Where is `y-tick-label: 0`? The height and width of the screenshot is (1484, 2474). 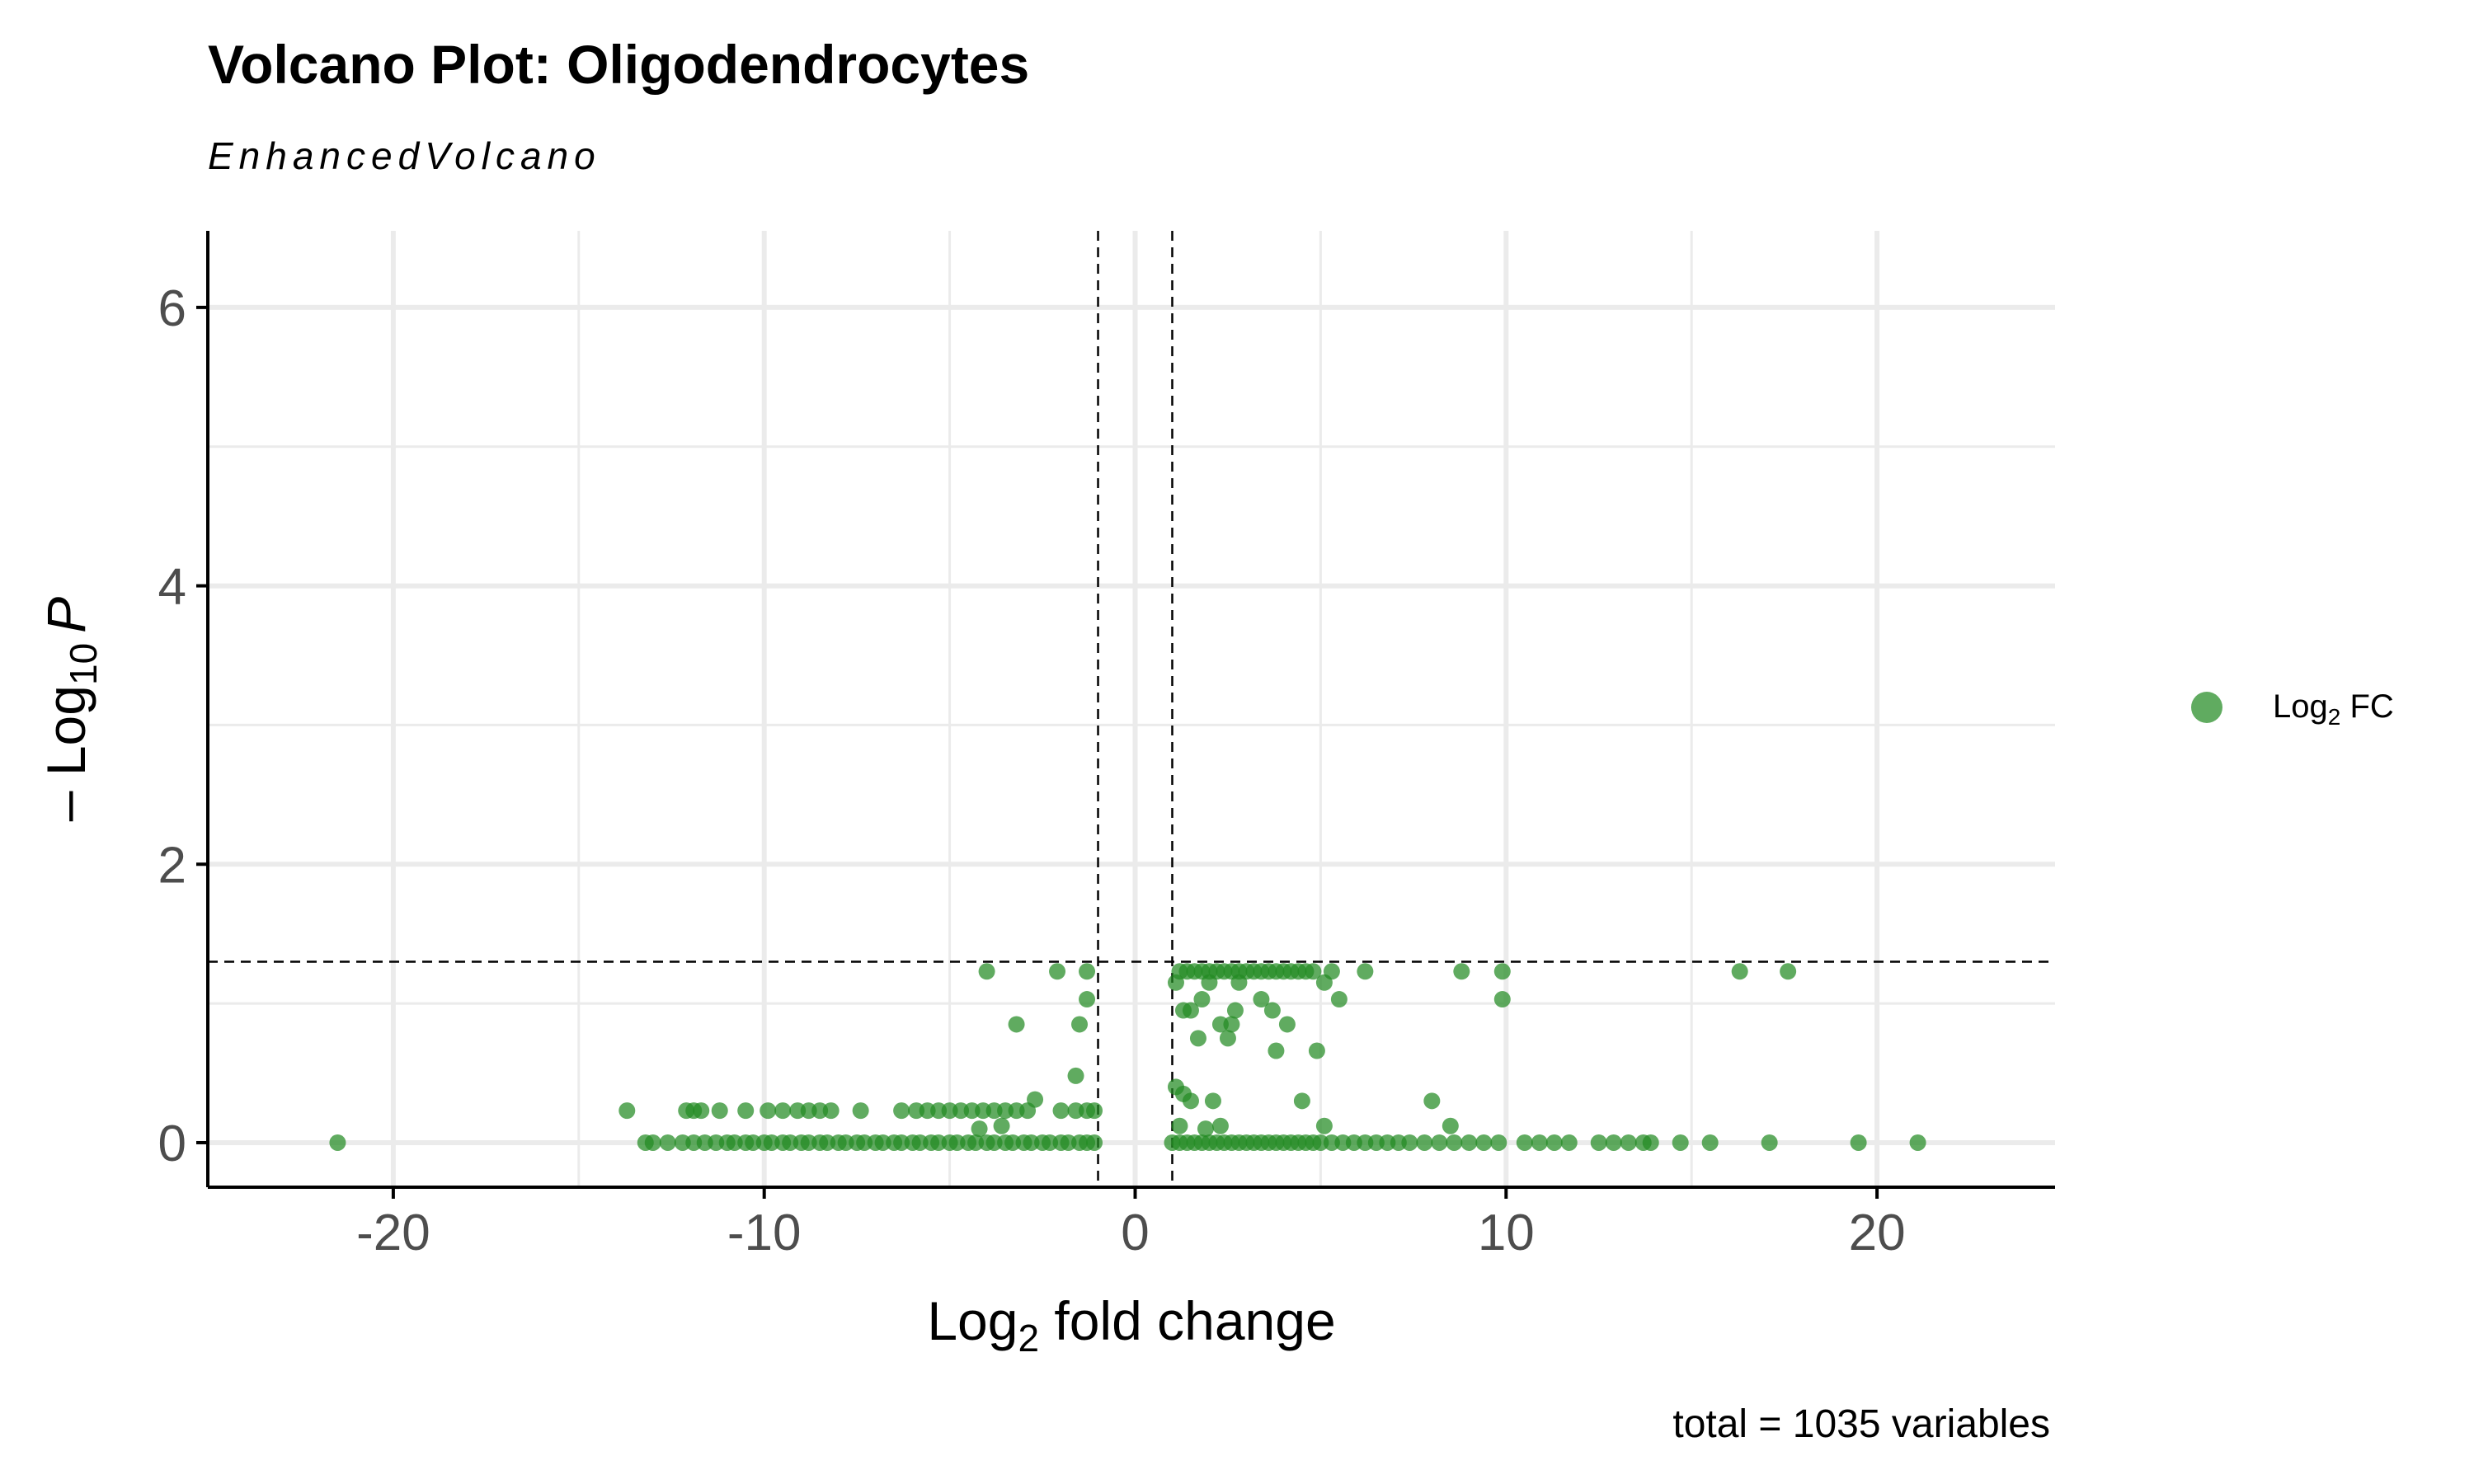
y-tick-label: 0 is located at coordinates (172, 1143).